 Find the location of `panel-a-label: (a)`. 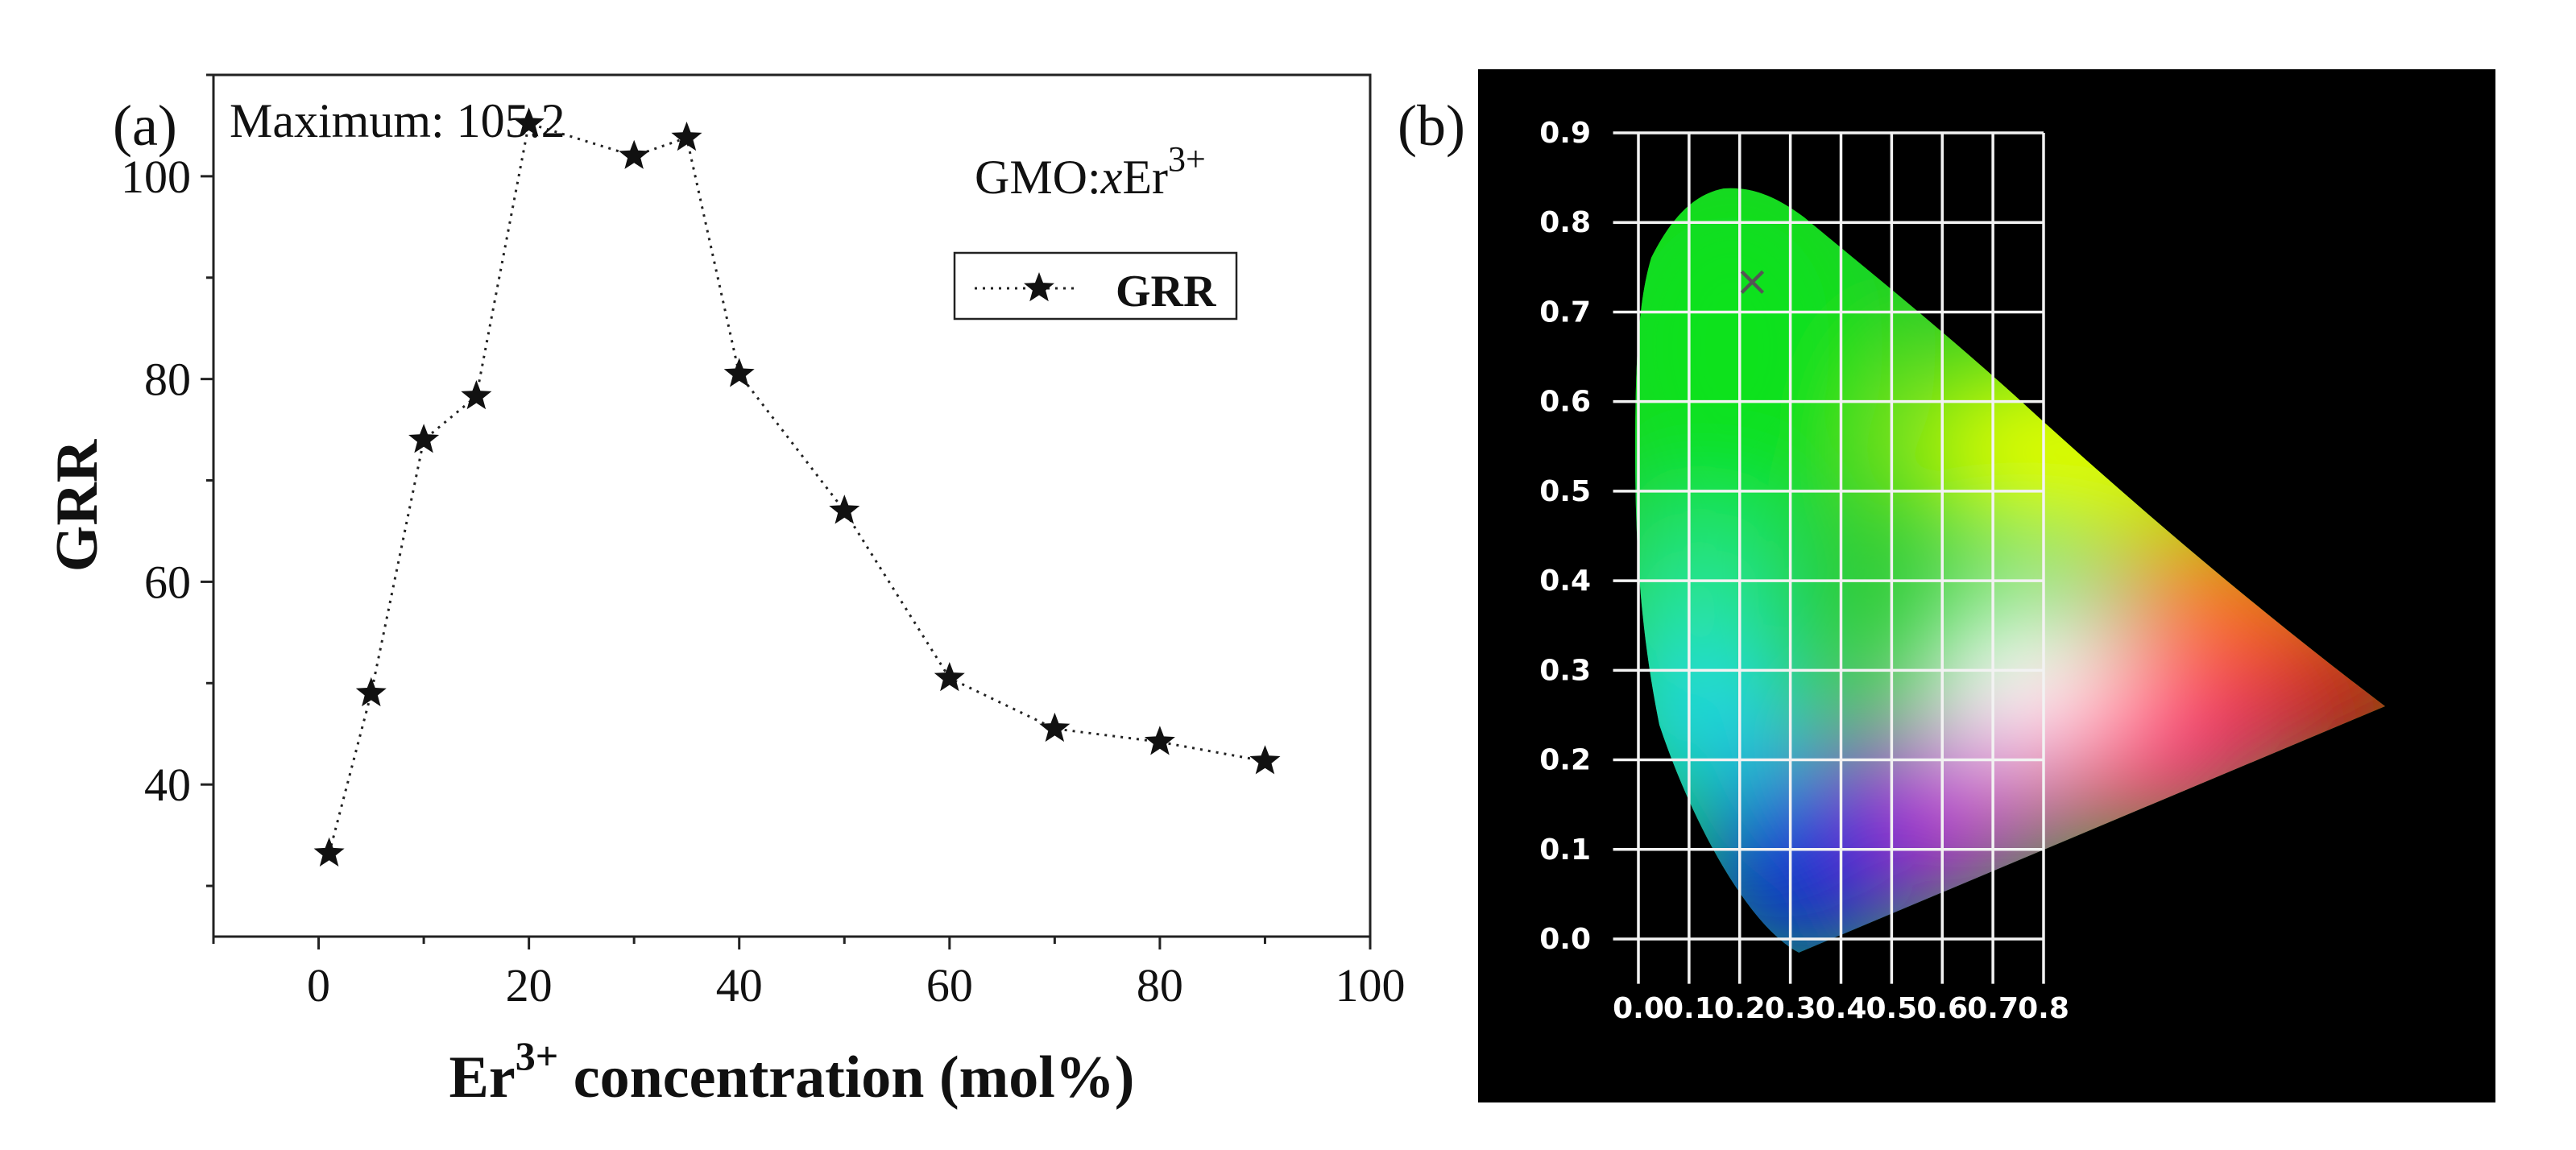

panel-a-label: (a) is located at coordinates (145, 126).